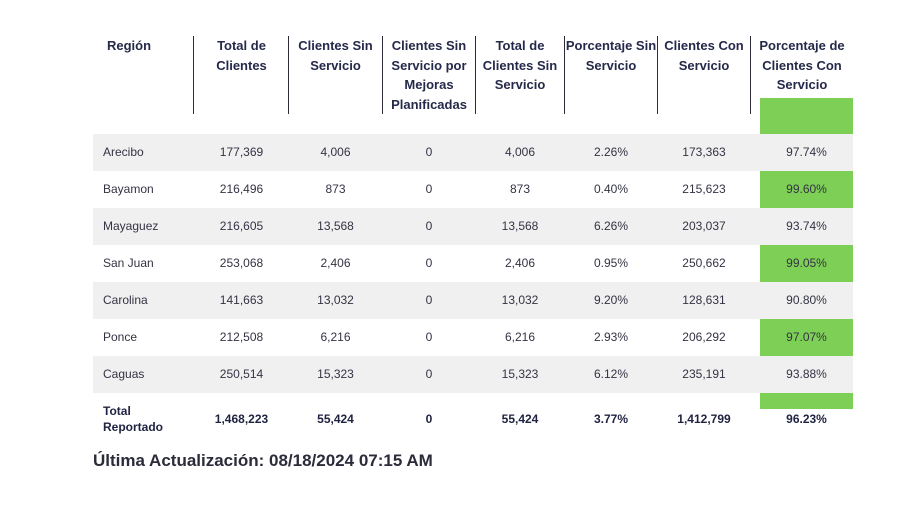  I want to click on header-region: Región, so click(143, 75).